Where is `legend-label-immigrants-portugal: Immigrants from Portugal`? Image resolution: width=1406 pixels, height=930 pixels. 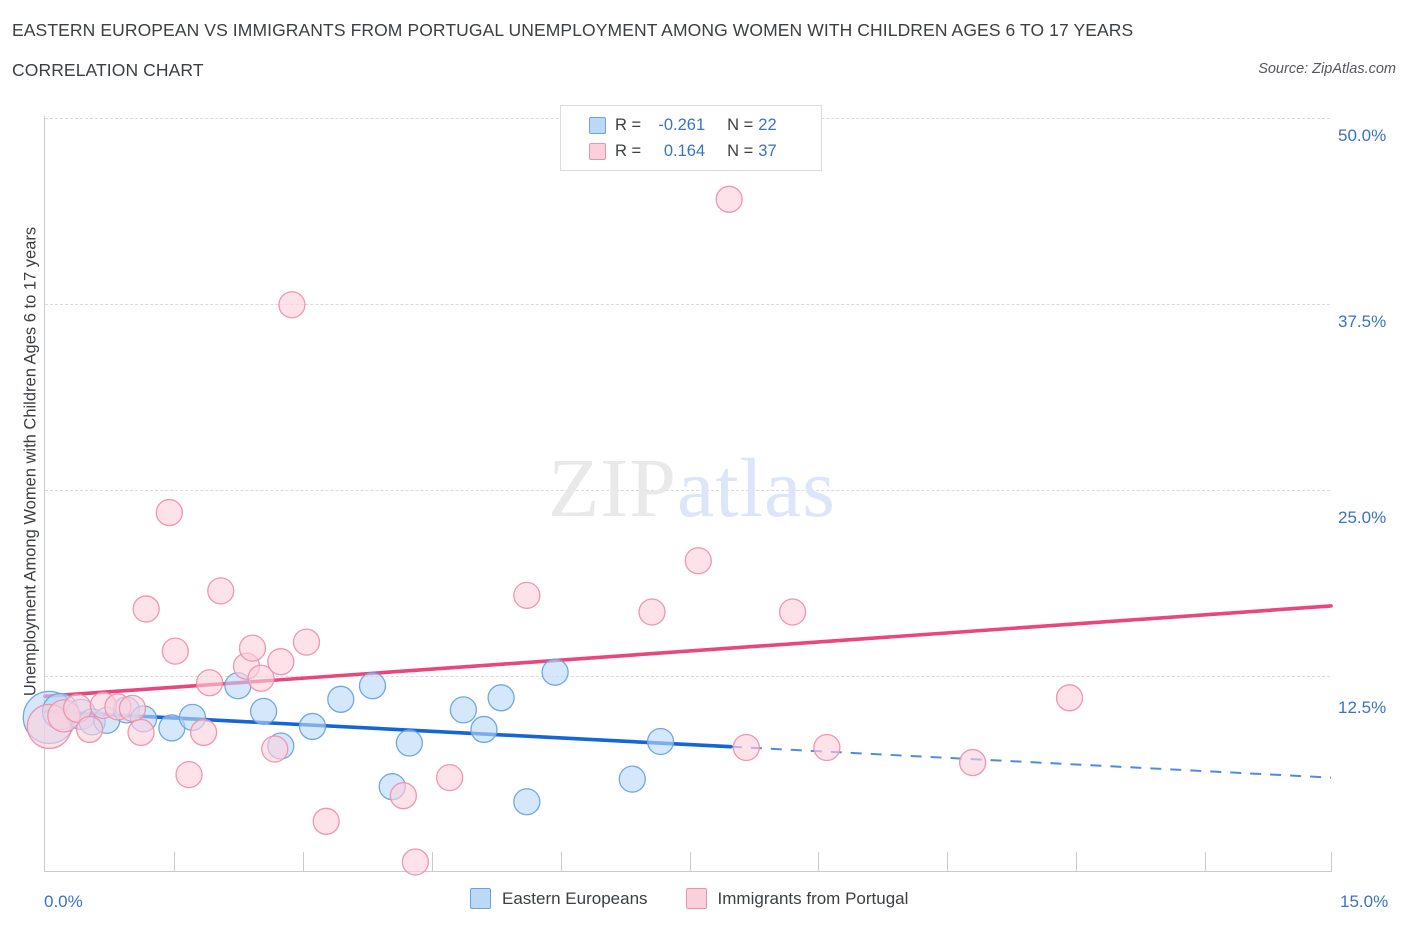
legend-label-immigrants-portugal: Immigrants from Portugal is located at coordinates (813, 898).